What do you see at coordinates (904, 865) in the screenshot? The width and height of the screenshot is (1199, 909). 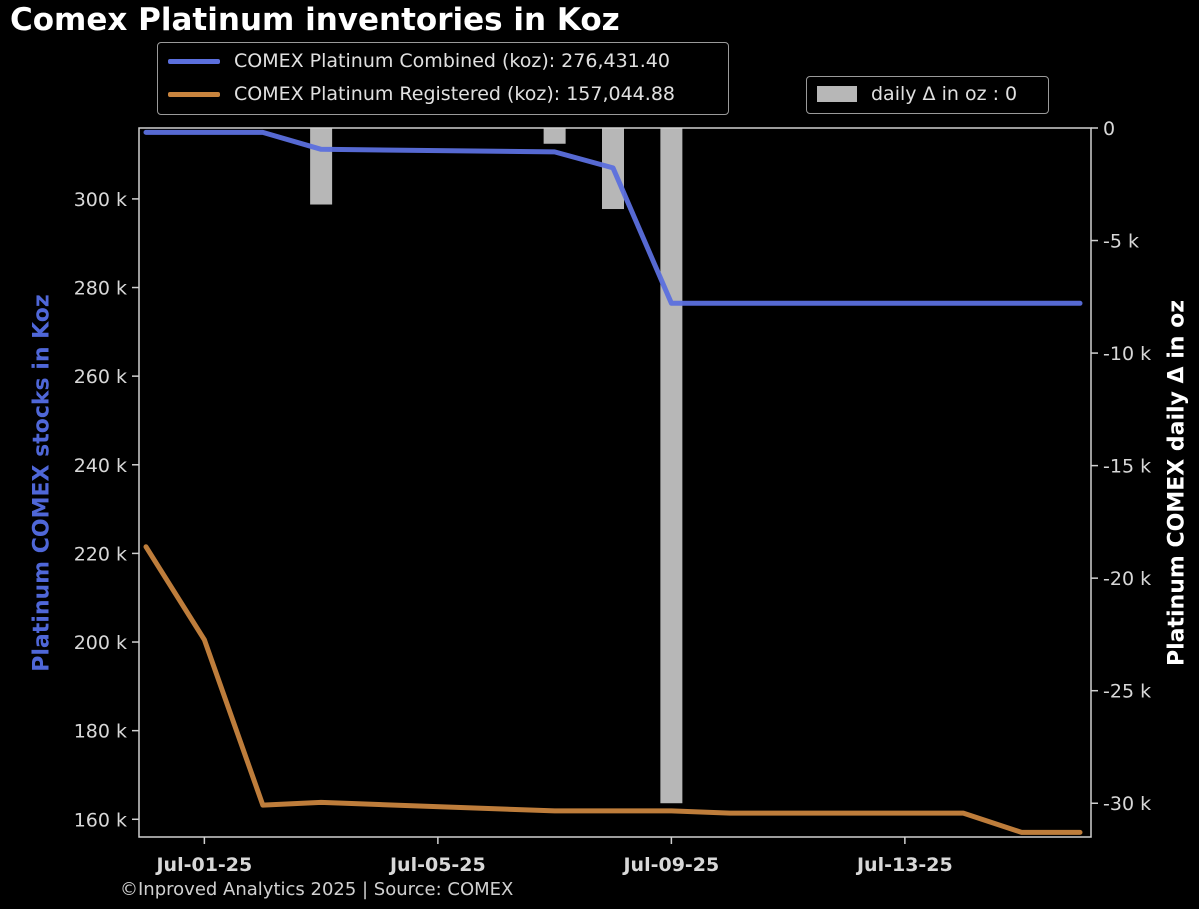 I see `x-tick-label: Jul-13-25` at bounding box center [904, 865].